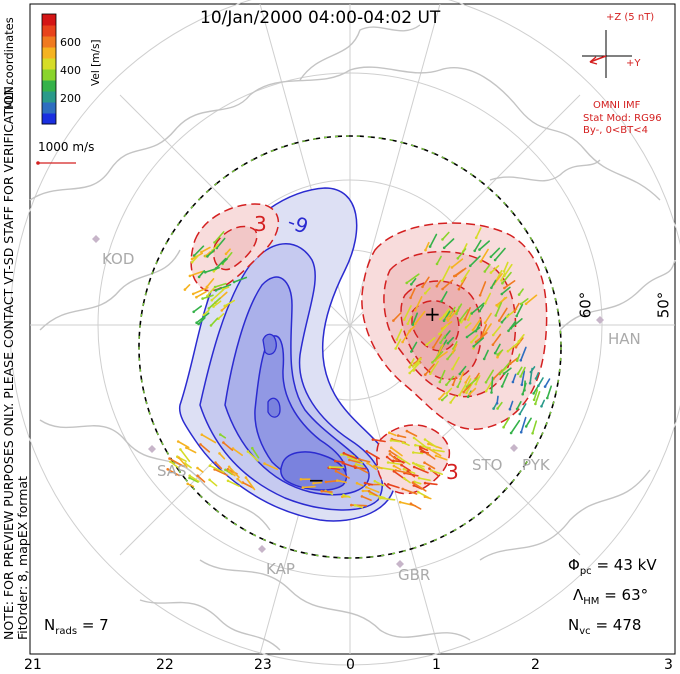 This screenshot has width=680, height=674. What do you see at coordinates (578, 595) in the screenshot?
I see `lambda-symbol: Λ` at bounding box center [578, 595].